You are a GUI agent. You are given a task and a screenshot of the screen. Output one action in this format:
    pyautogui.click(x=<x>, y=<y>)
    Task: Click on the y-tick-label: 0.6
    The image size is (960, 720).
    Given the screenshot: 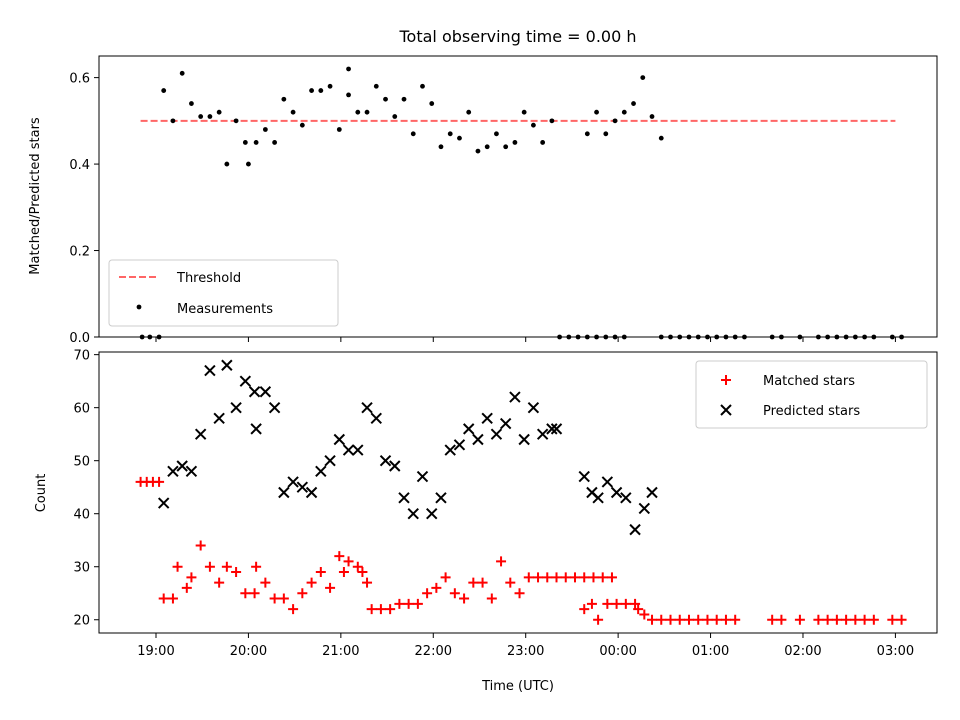 What is the action you would take?
    pyautogui.click(x=79, y=79)
    